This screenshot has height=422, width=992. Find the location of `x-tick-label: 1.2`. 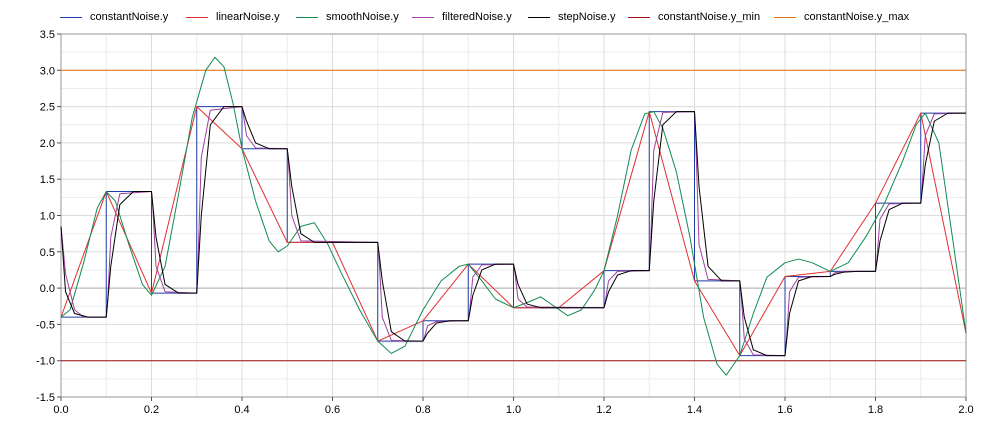

x-tick-label: 1.2 is located at coordinates (603, 410).